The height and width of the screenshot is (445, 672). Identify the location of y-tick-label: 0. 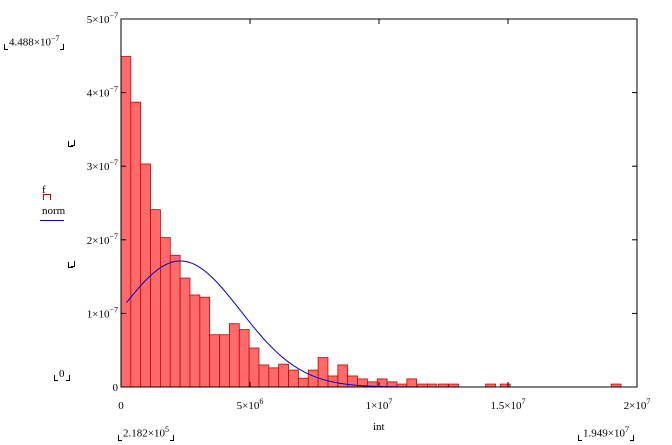
(116, 388).